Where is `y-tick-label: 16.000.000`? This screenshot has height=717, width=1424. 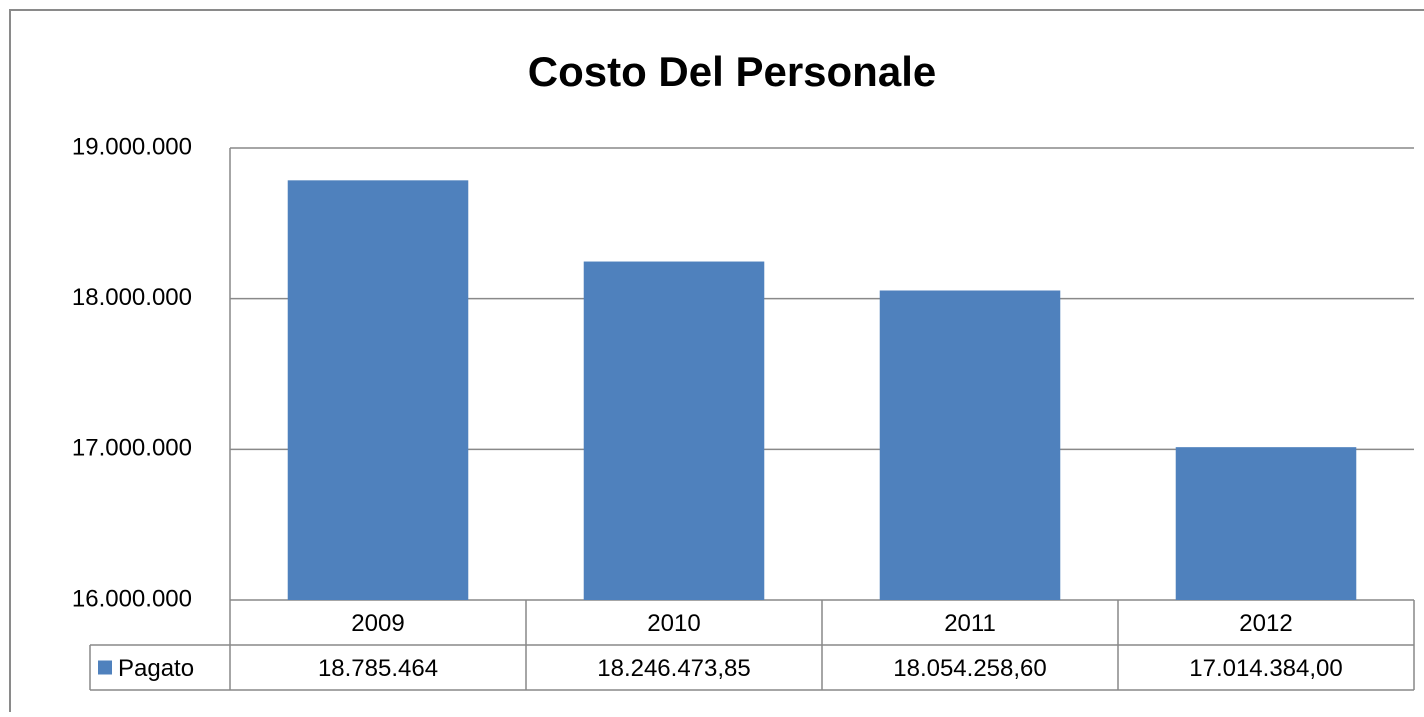 y-tick-label: 16.000.000 is located at coordinates (132, 598).